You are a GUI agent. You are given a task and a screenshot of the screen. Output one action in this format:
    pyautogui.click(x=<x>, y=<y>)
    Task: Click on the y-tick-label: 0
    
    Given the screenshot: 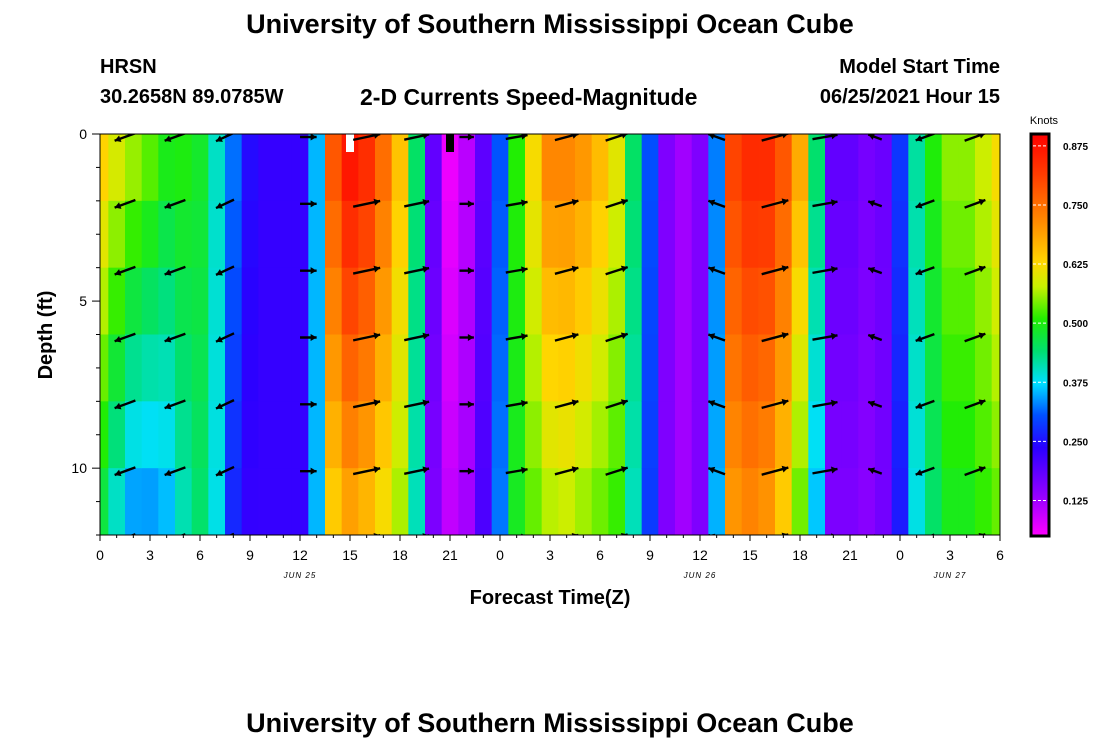 What is the action you would take?
    pyautogui.click(x=83, y=134)
    